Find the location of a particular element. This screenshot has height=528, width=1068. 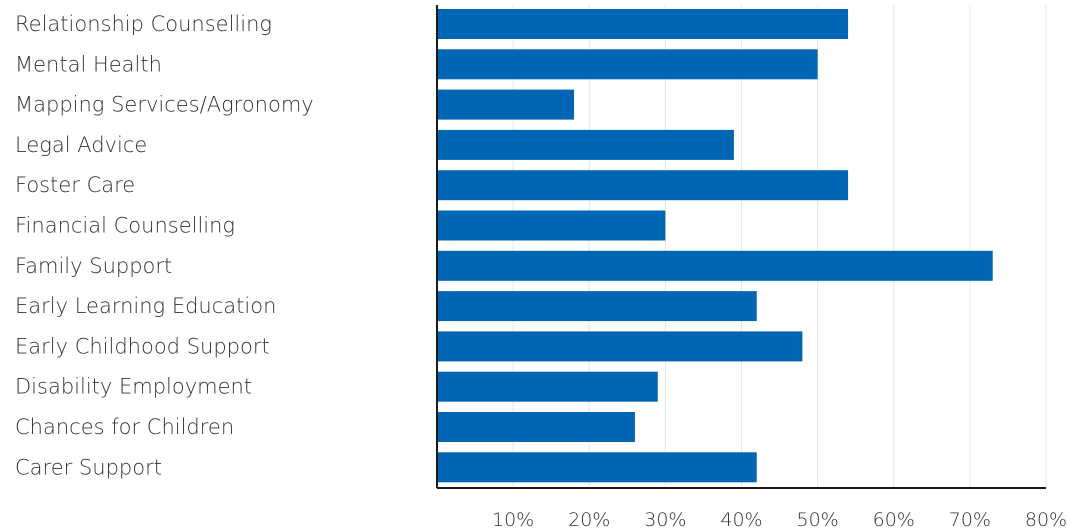

category-label: Carer Support is located at coordinates (88, 467).